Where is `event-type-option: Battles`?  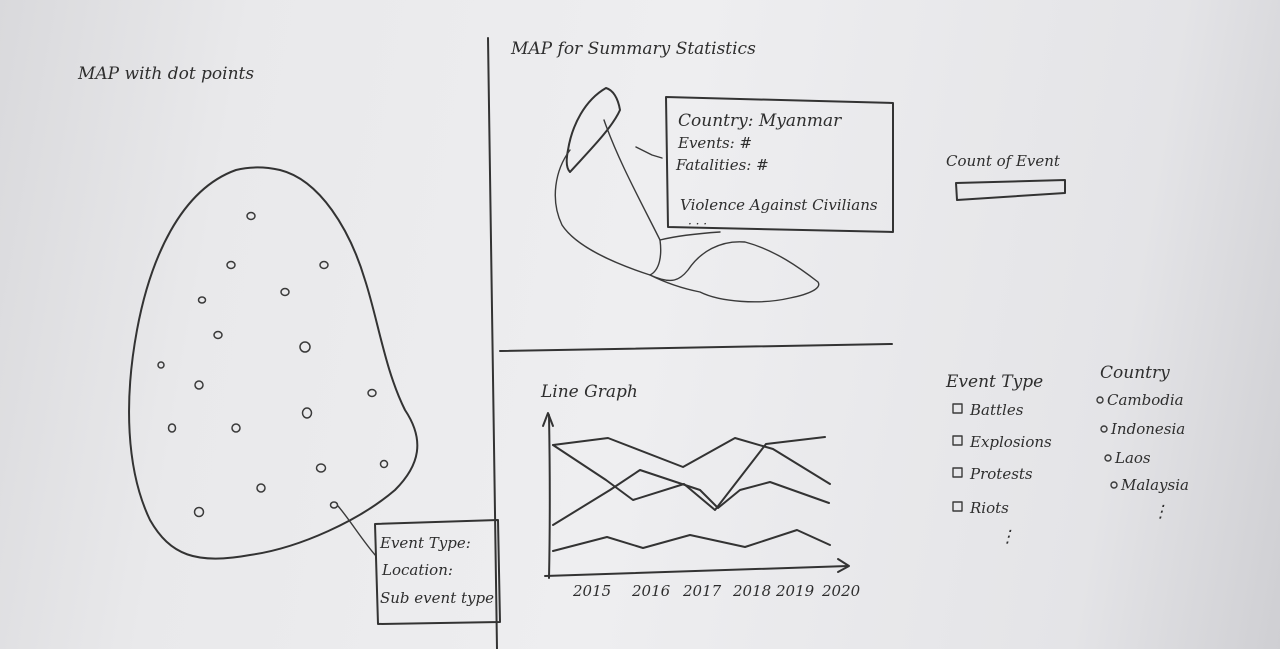
event-type-option: Battles is located at coordinates (988, 410).